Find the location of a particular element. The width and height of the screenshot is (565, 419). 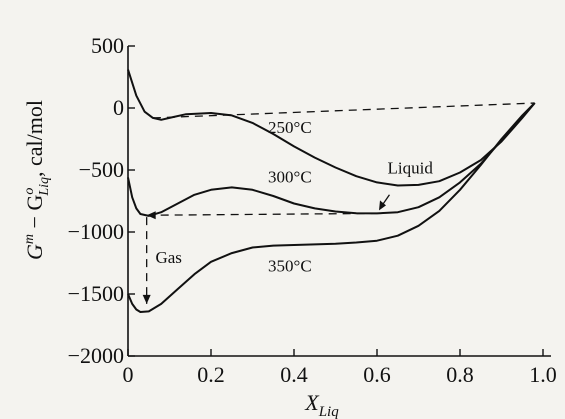

x-tick-label: 0.2 is located at coordinates (211, 374).